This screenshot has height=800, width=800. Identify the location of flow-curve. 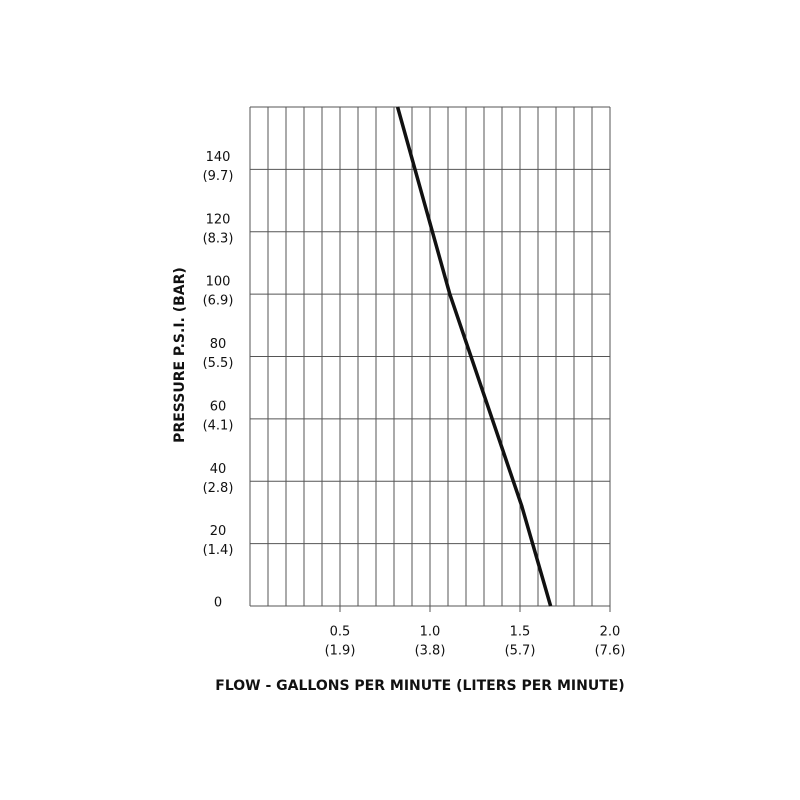
(474, 356).